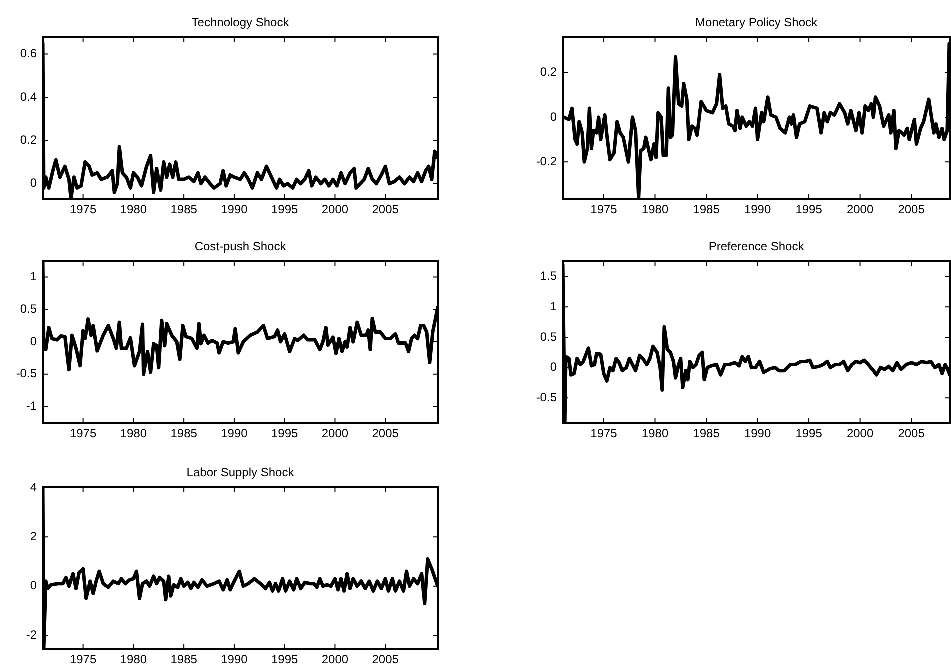 This screenshot has width=951, height=671. I want to click on y-tick-label: -2, so click(32, 635).